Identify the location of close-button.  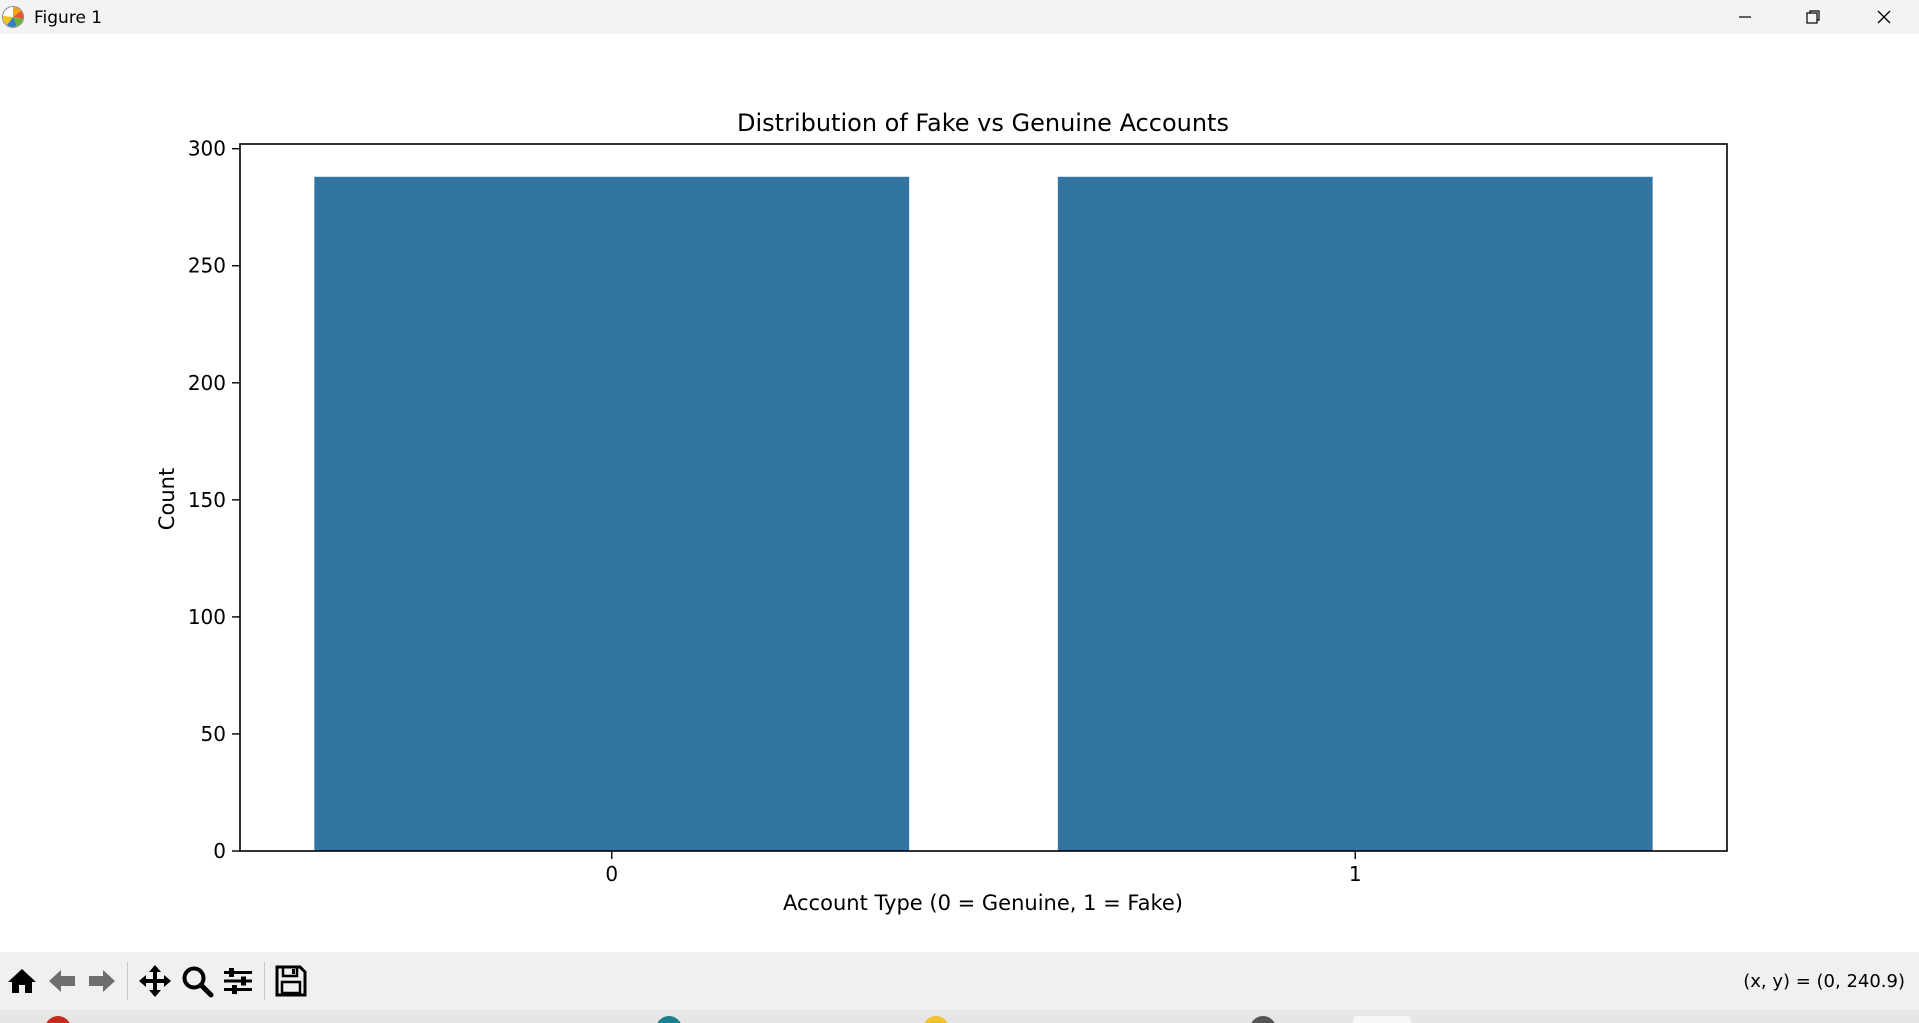
(1884, 17).